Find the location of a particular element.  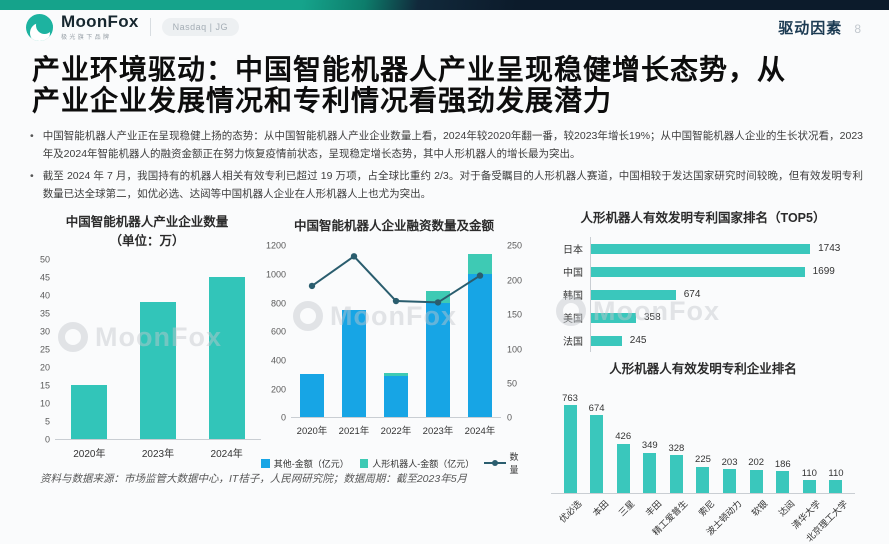

legend-item-count: 数量 is located at coordinates (505, 463).